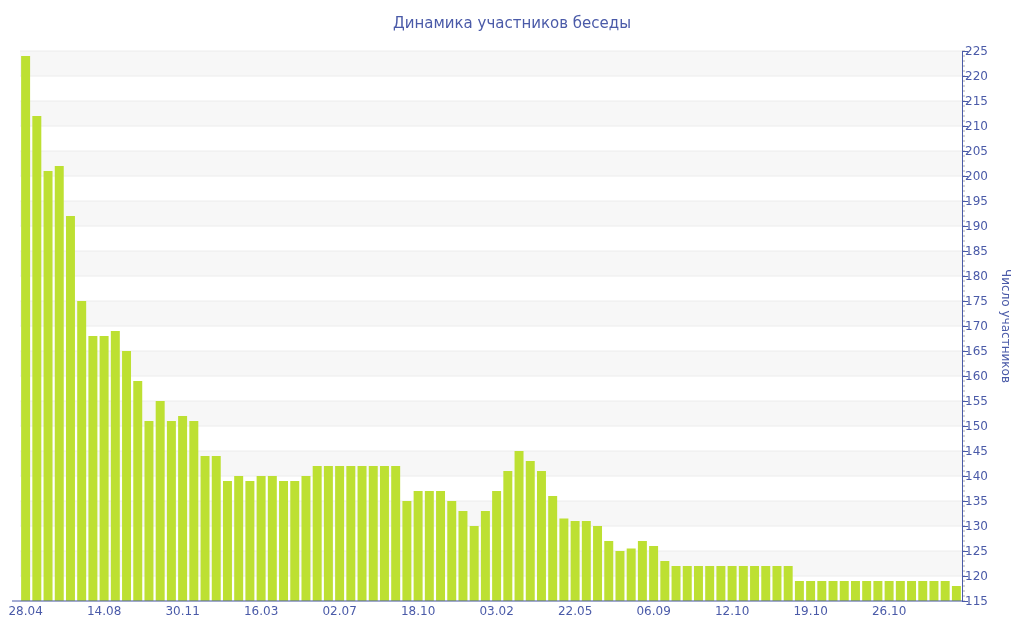  I want to click on x-tick-label: 12.10, so click(732, 610).